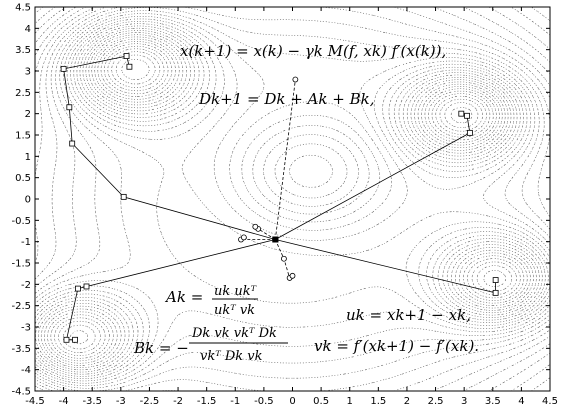 This screenshot has height=420, width=577. Describe the element at coordinates (121, 401) in the screenshot. I see `x-tick-label: -3` at that location.